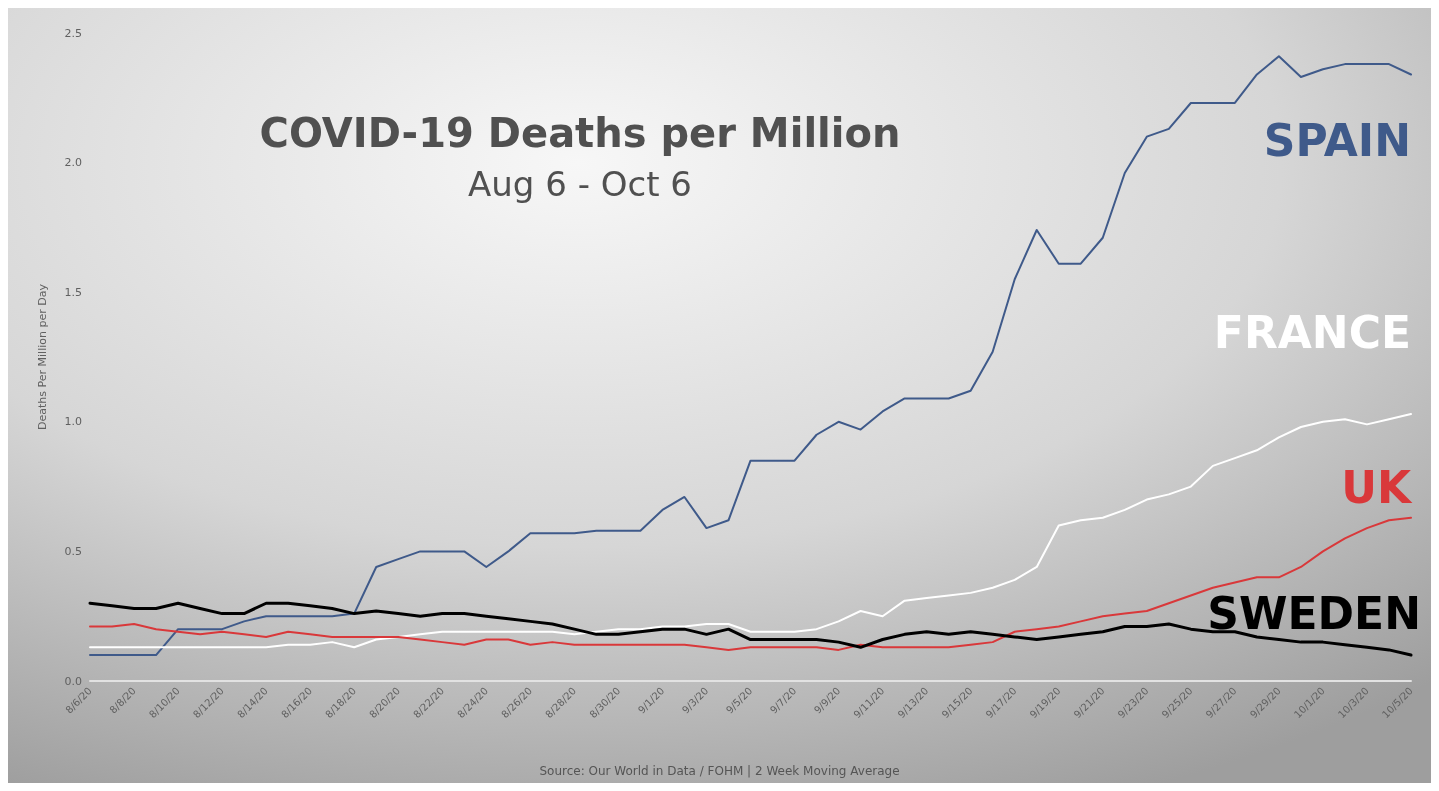 The image size is (1439, 791). I want to click on y-tick-label: 1.5, so click(73, 292).